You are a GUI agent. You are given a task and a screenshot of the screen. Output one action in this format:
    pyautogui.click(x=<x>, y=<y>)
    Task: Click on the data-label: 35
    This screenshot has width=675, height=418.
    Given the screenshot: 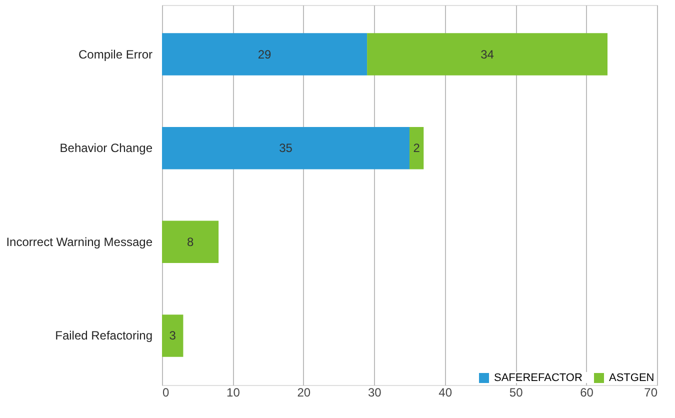 What is the action you would take?
    pyautogui.click(x=286, y=148)
    